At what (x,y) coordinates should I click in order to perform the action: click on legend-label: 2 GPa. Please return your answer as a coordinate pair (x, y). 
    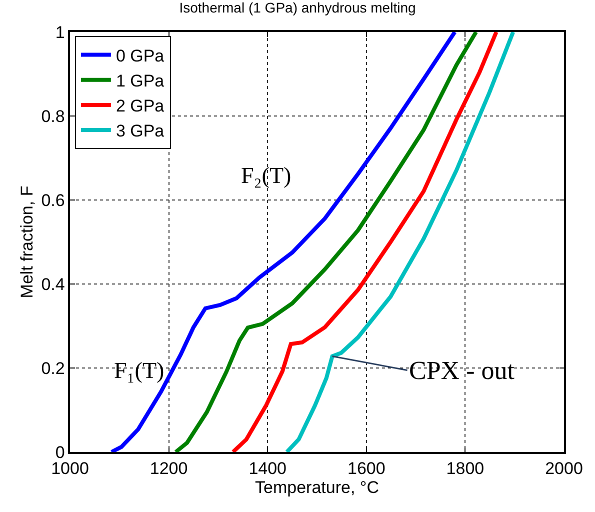
    Looking at the image, I should click on (140, 106).